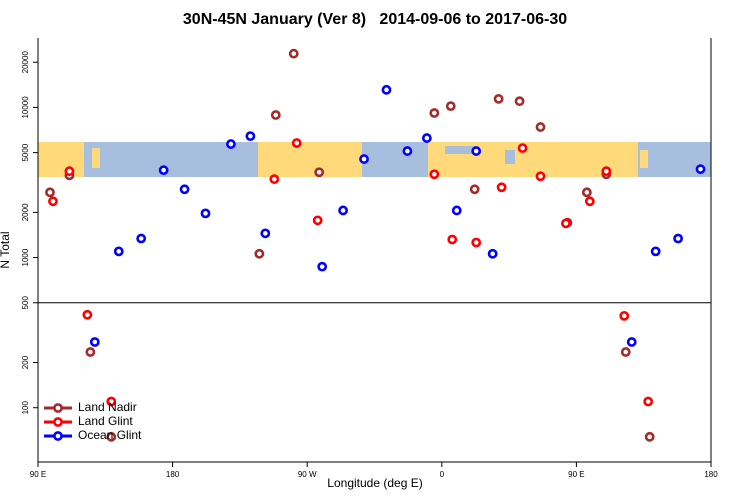  I want to click on legend-label: Land Nadir, so click(107, 407).